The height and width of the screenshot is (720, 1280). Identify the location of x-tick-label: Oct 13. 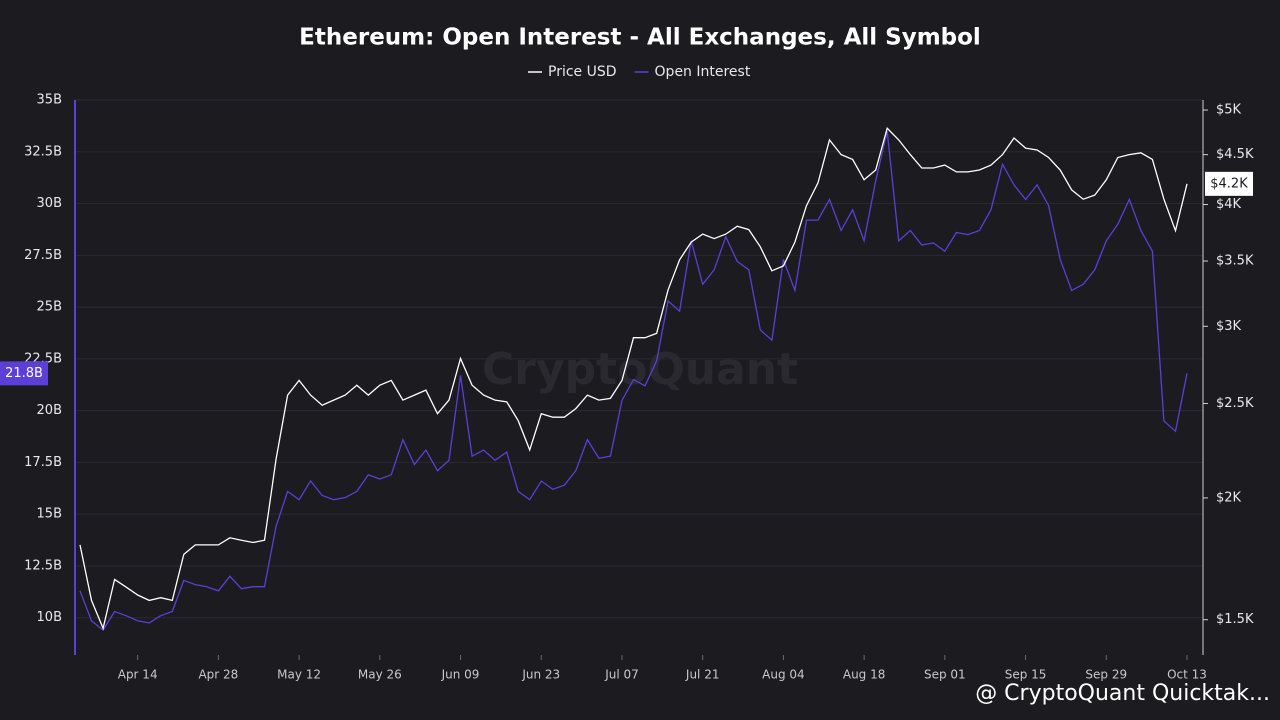
(1187, 675).